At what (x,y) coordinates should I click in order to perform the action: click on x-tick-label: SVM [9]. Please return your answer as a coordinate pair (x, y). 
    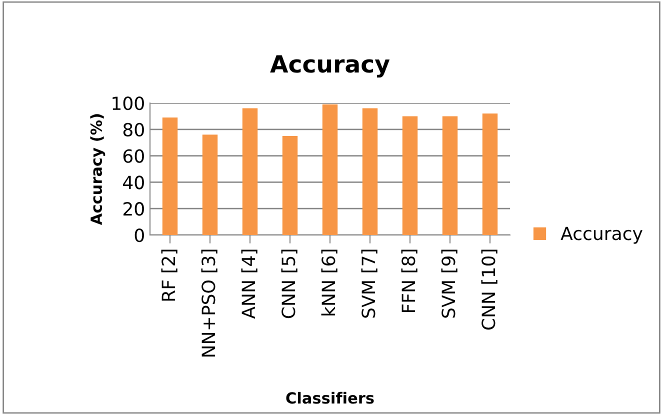
    Looking at the image, I should click on (449, 284).